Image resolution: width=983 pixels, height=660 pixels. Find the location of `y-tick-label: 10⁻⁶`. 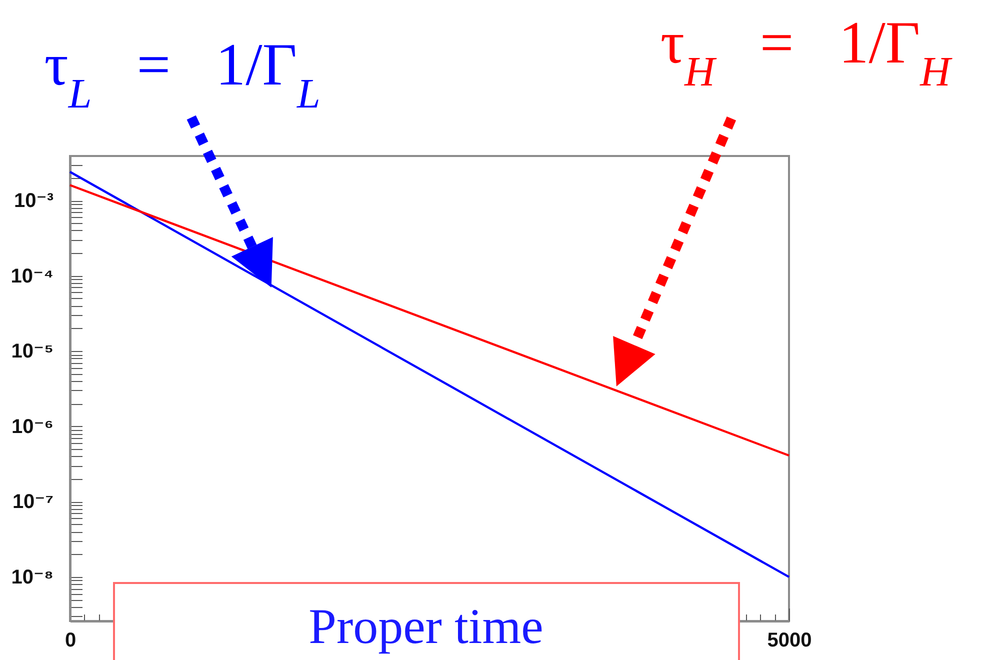

y-tick-label: 10⁻⁶ is located at coordinates (32, 427).